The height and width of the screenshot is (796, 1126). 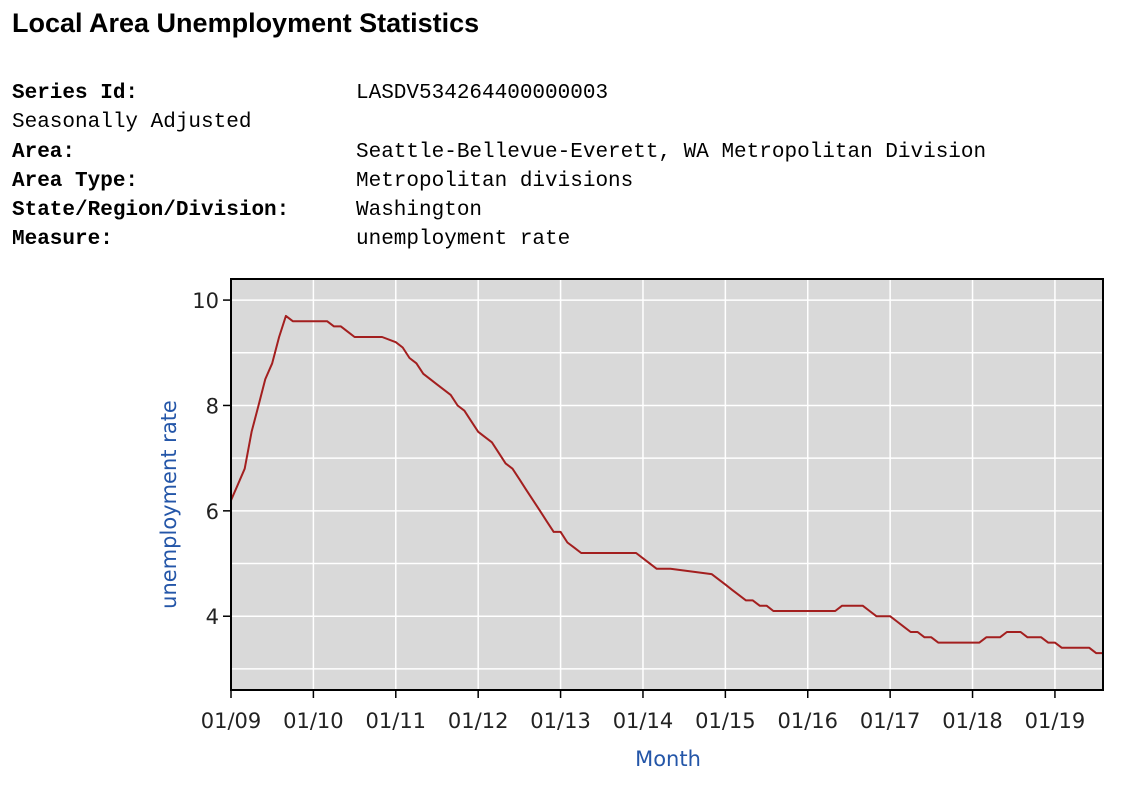 What do you see at coordinates (560, 721) in the screenshot?
I see `x-tick-label: 01/13` at bounding box center [560, 721].